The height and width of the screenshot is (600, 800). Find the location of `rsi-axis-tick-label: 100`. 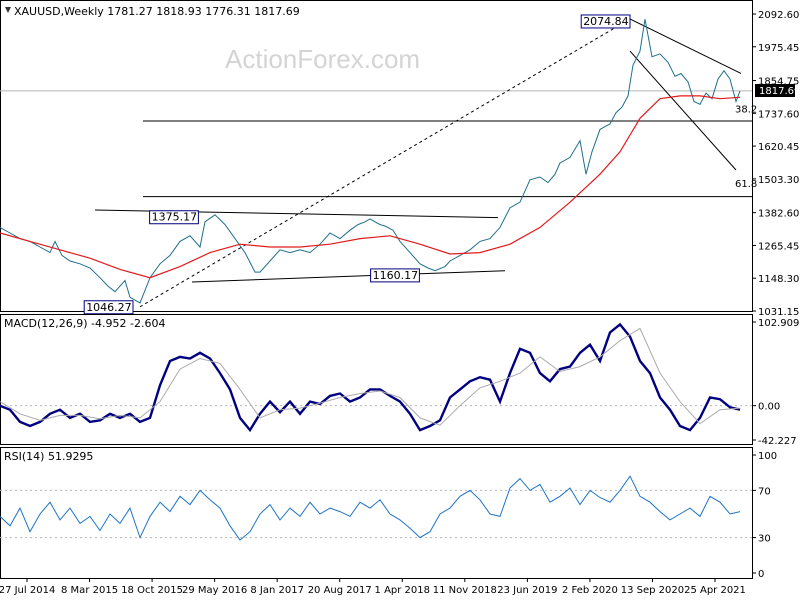

rsi-axis-tick-label: 100 is located at coordinates (767, 456).